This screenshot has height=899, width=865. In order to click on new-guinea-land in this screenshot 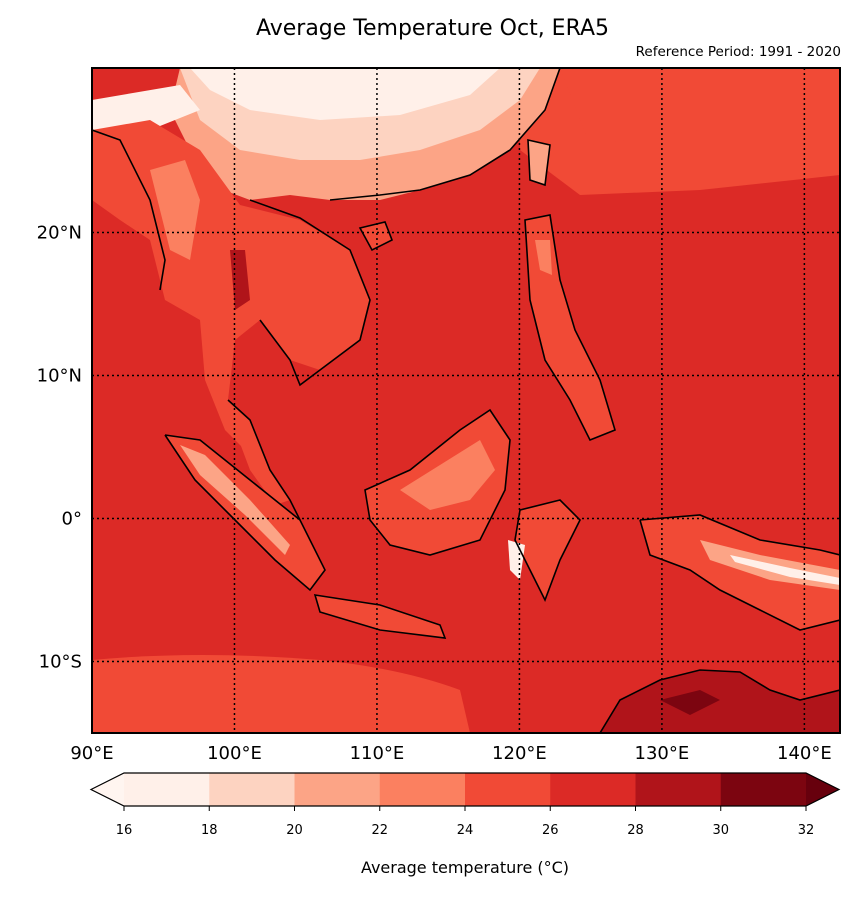, I will do `click(740, 572)`.